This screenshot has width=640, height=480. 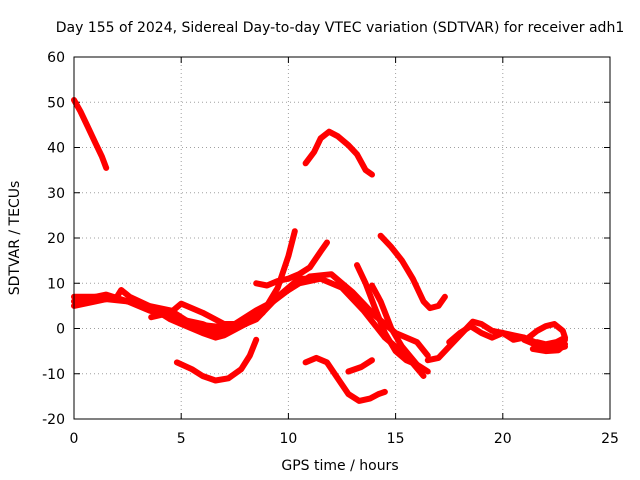 I want to click on series-s13, so click(x=400, y=328).